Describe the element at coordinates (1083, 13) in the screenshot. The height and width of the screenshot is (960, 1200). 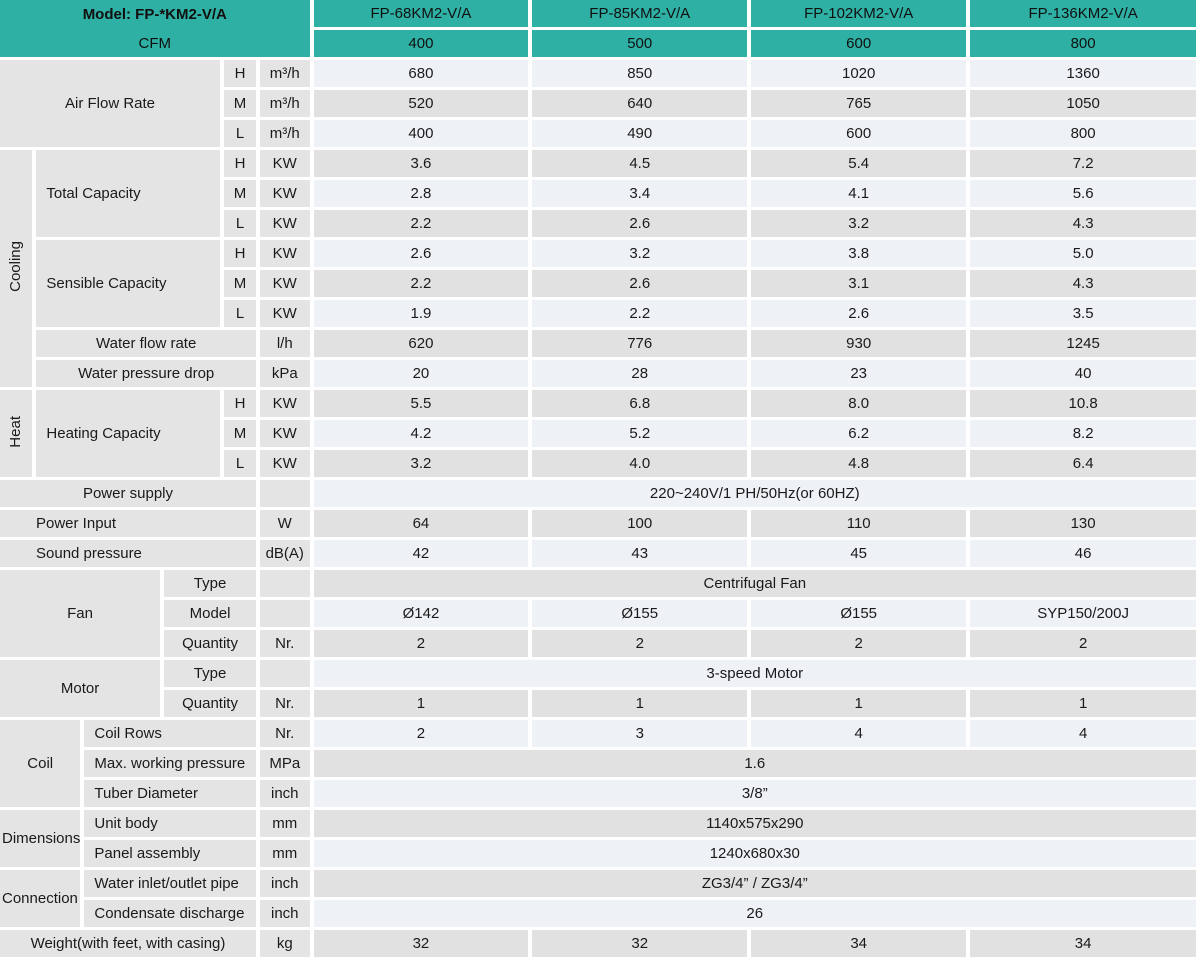
I see `model-name-cell: FP-136KM2-V/A` at that location.